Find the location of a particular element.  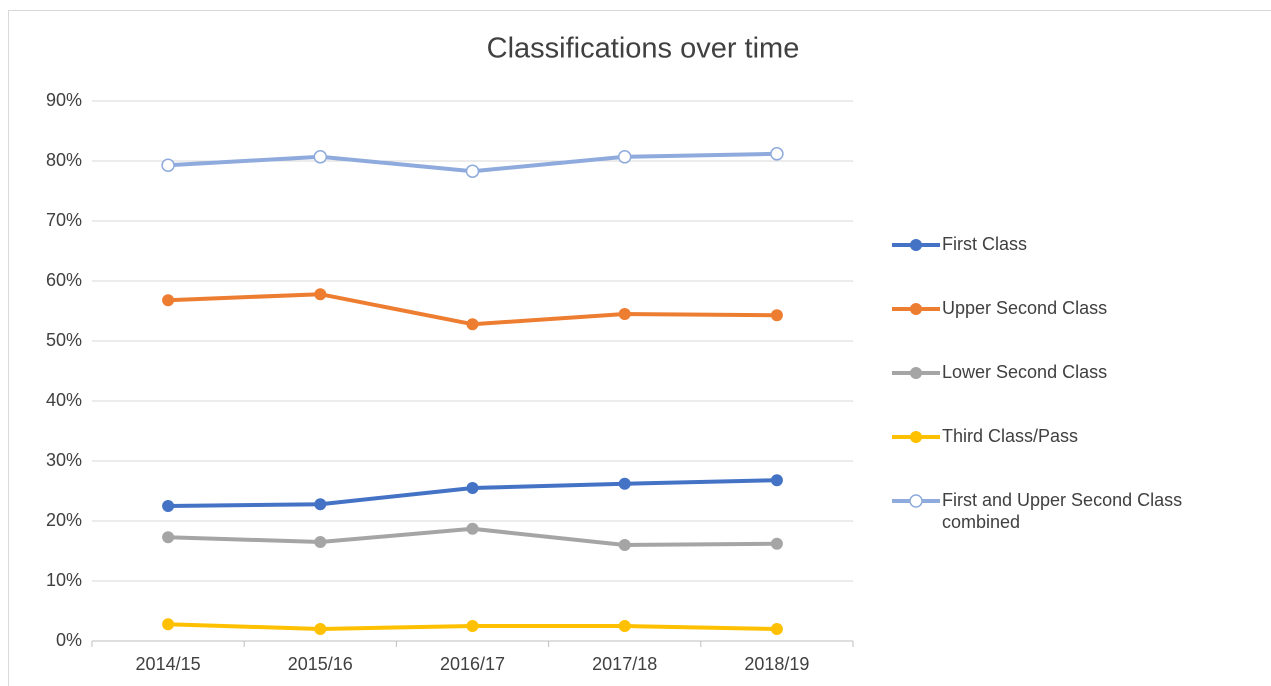

y-tick-label: 80% is located at coordinates (64, 160).